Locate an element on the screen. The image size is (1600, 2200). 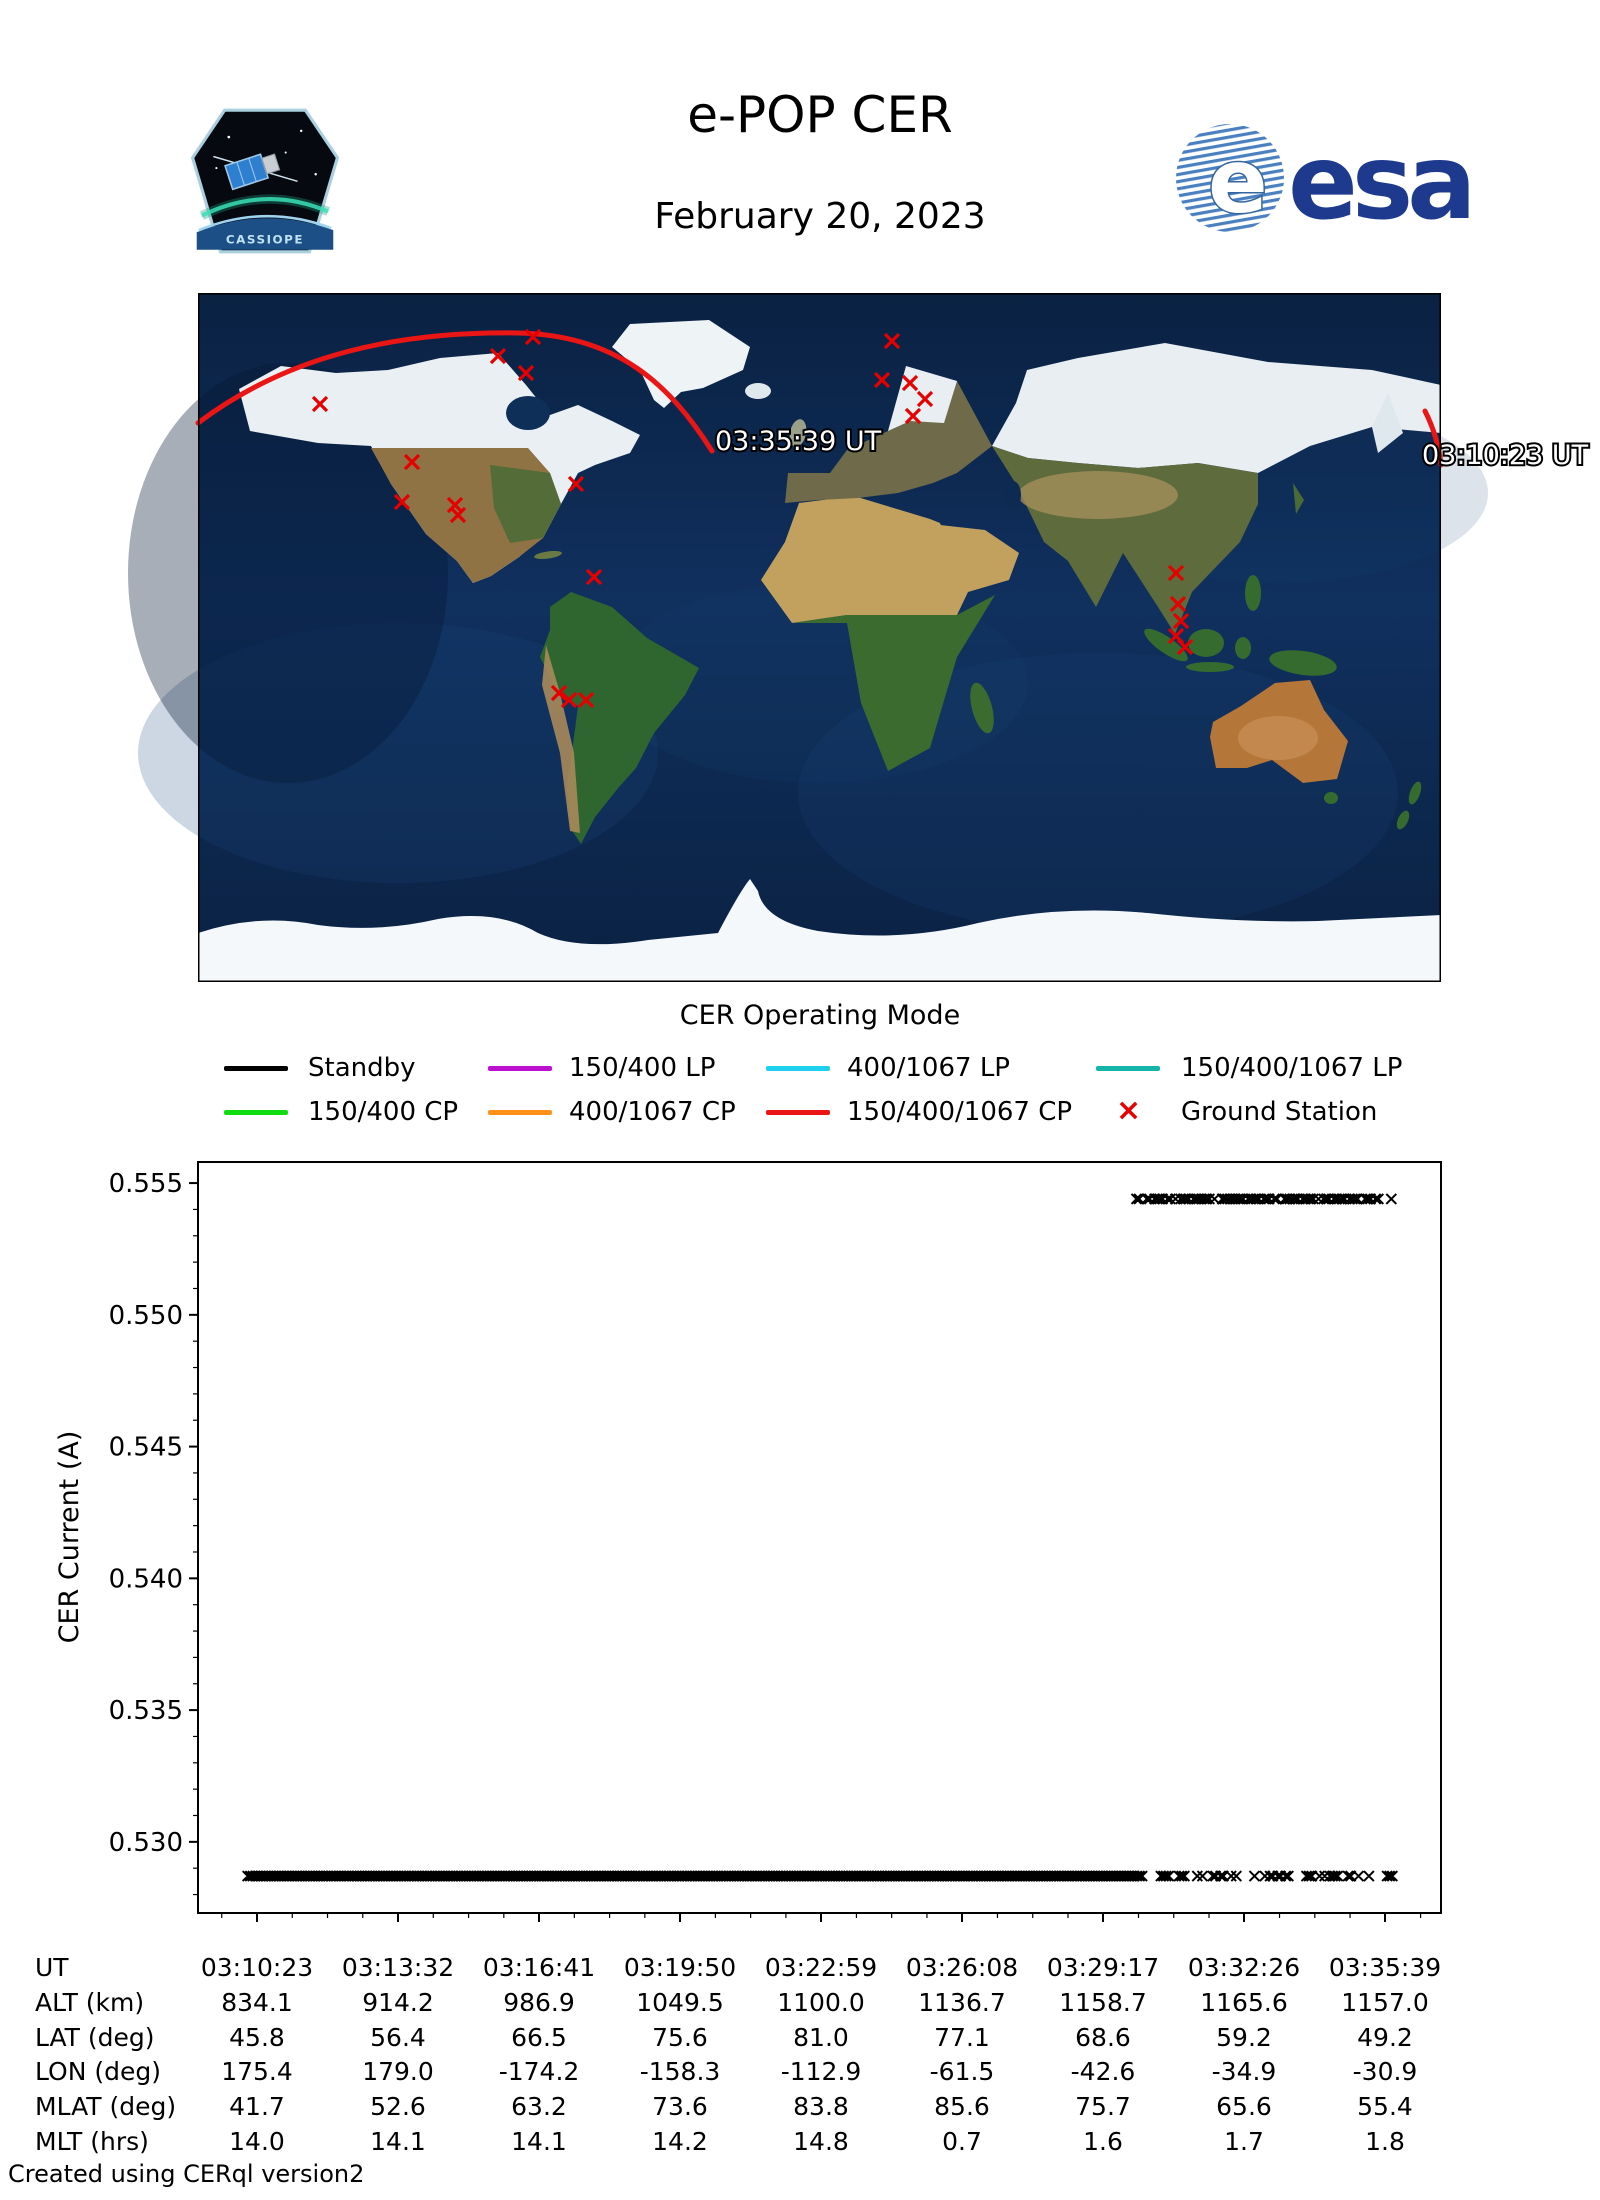
patch-outline is located at coordinates (265, 181).